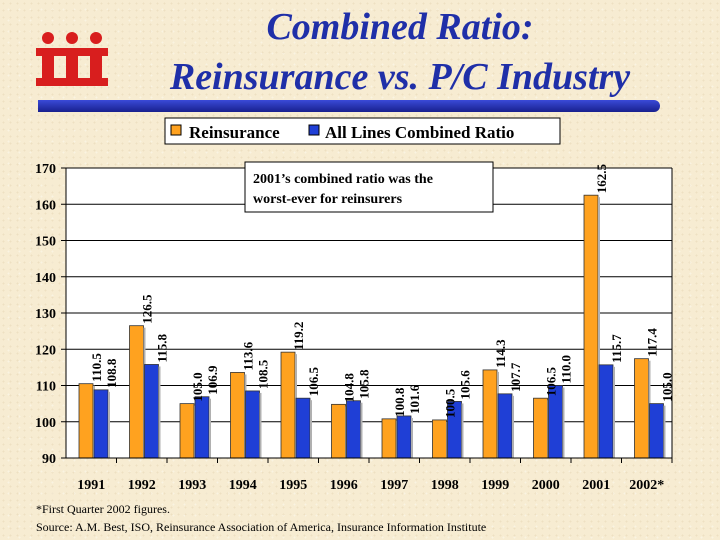 The height and width of the screenshot is (540, 720). Describe the element at coordinates (248, 355) in the screenshot. I see `data-label: 113.6` at that location.